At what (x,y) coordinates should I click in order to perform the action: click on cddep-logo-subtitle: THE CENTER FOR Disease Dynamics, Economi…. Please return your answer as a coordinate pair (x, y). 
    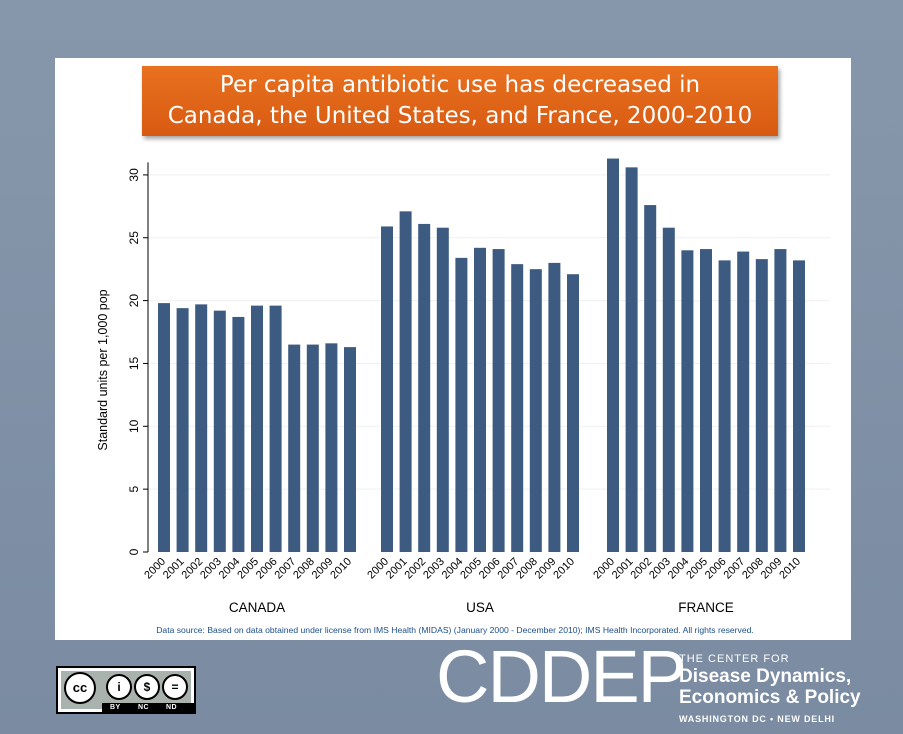
    Looking at the image, I should click on (770, 688).